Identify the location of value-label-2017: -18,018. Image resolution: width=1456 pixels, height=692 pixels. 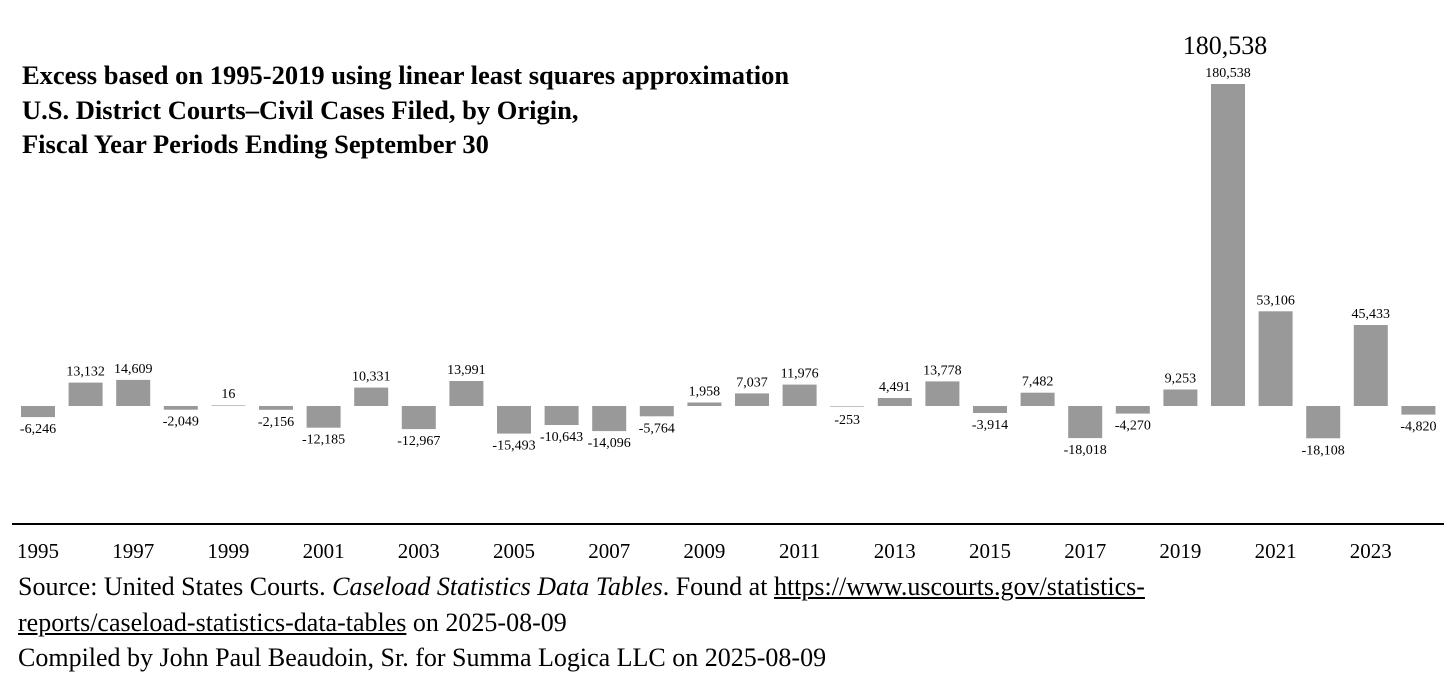
(1085, 450).